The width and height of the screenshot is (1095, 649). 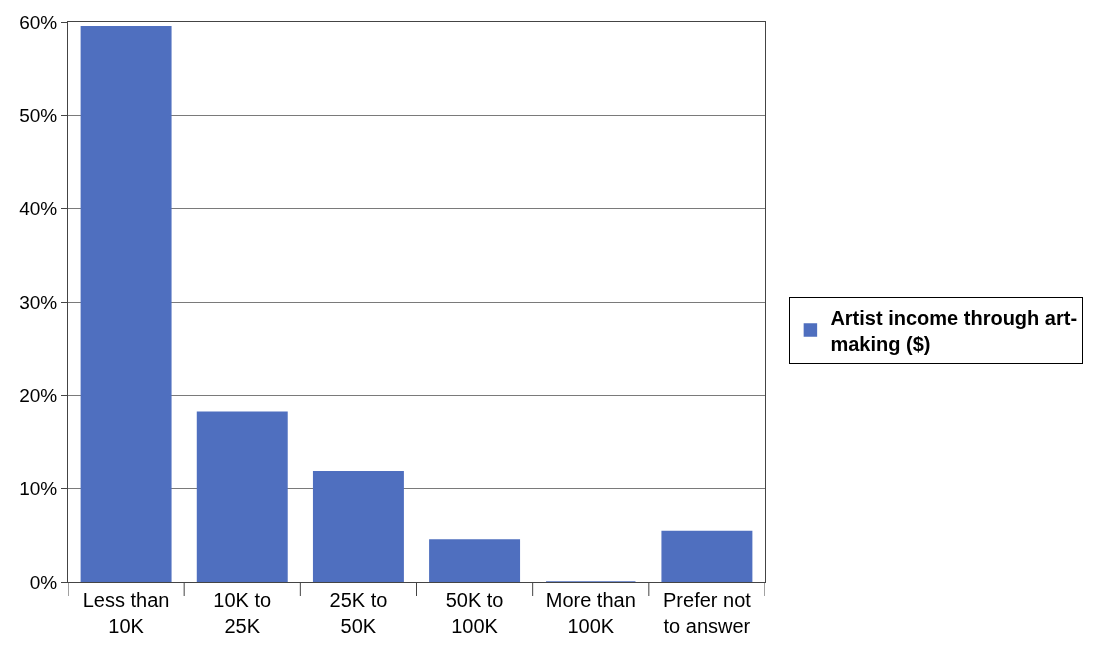 What do you see at coordinates (38, 22) in the screenshot?
I see `y-tick-label: 60%` at bounding box center [38, 22].